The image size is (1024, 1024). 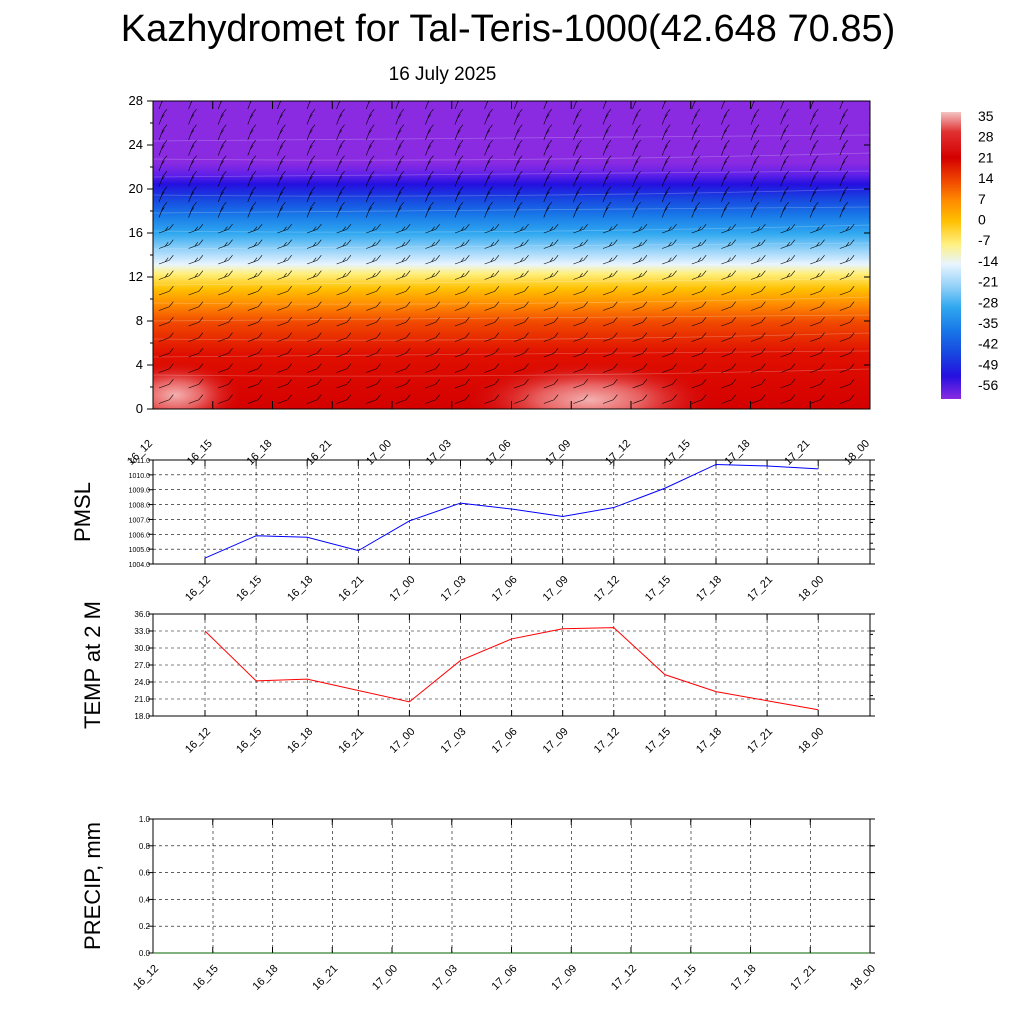 What do you see at coordinates (986, 137) in the screenshot?
I see `colorbar-label: 28` at bounding box center [986, 137].